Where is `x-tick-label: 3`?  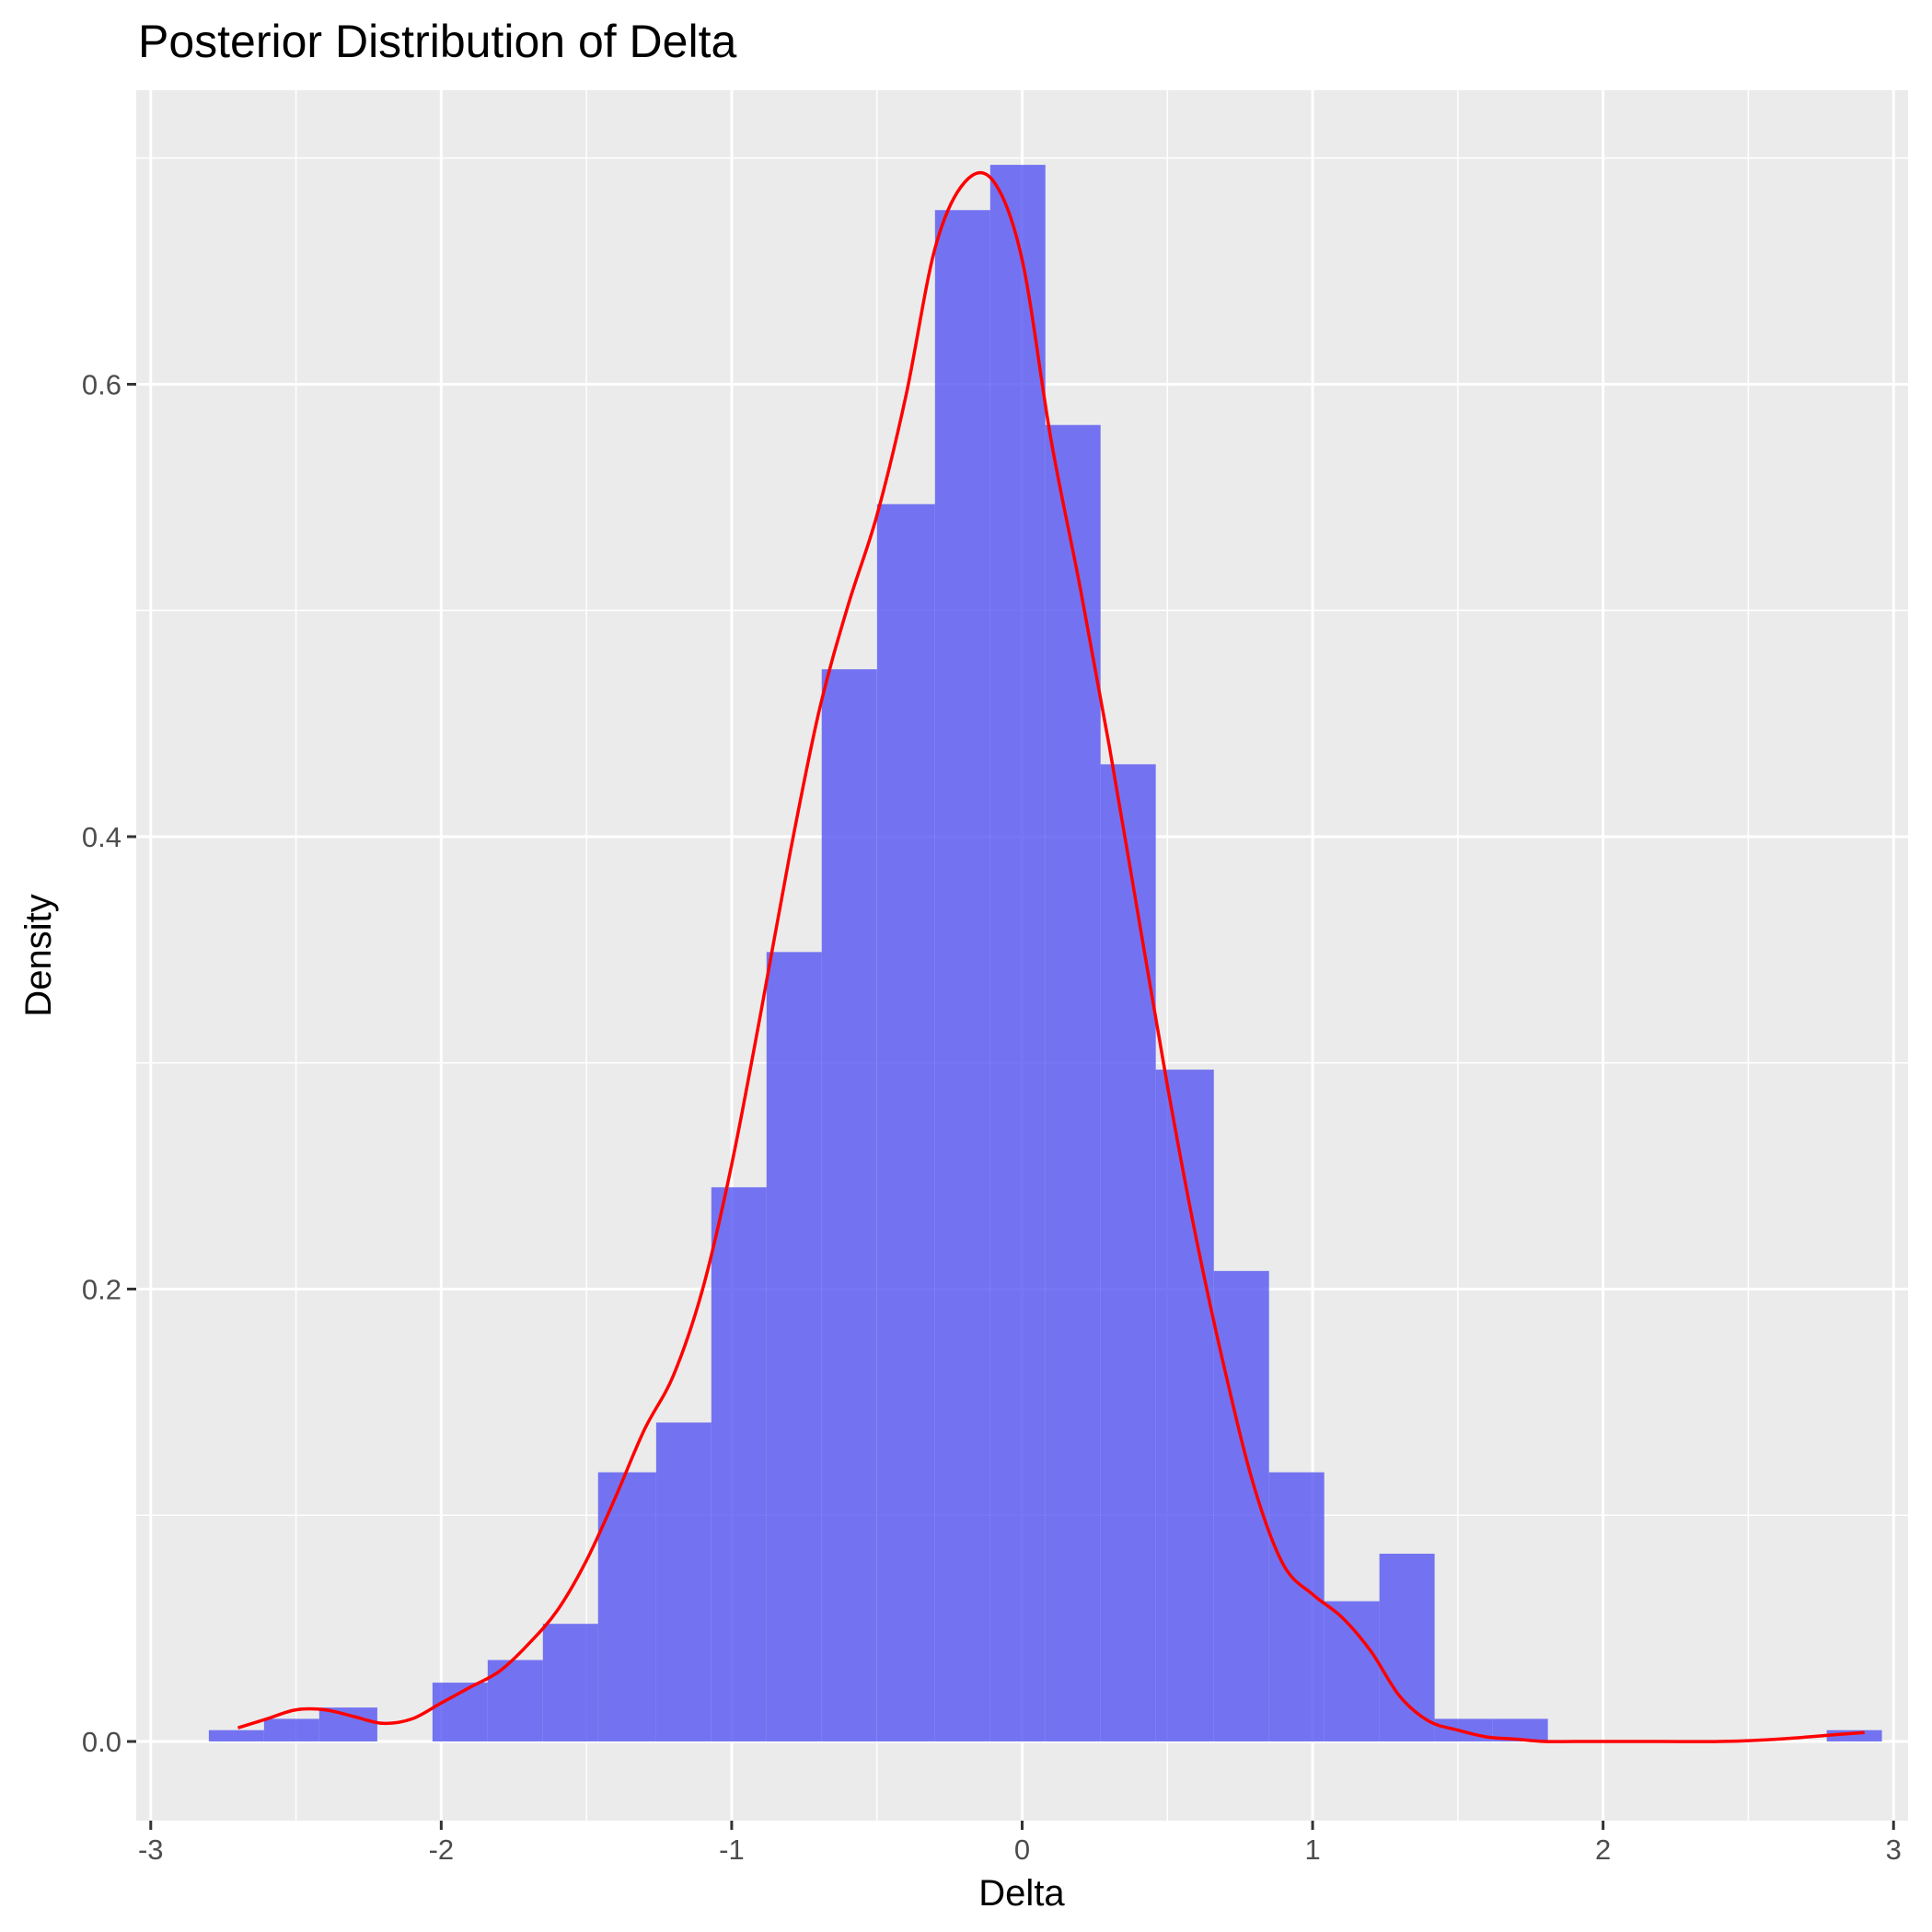 x-tick-label: 3 is located at coordinates (1894, 1850).